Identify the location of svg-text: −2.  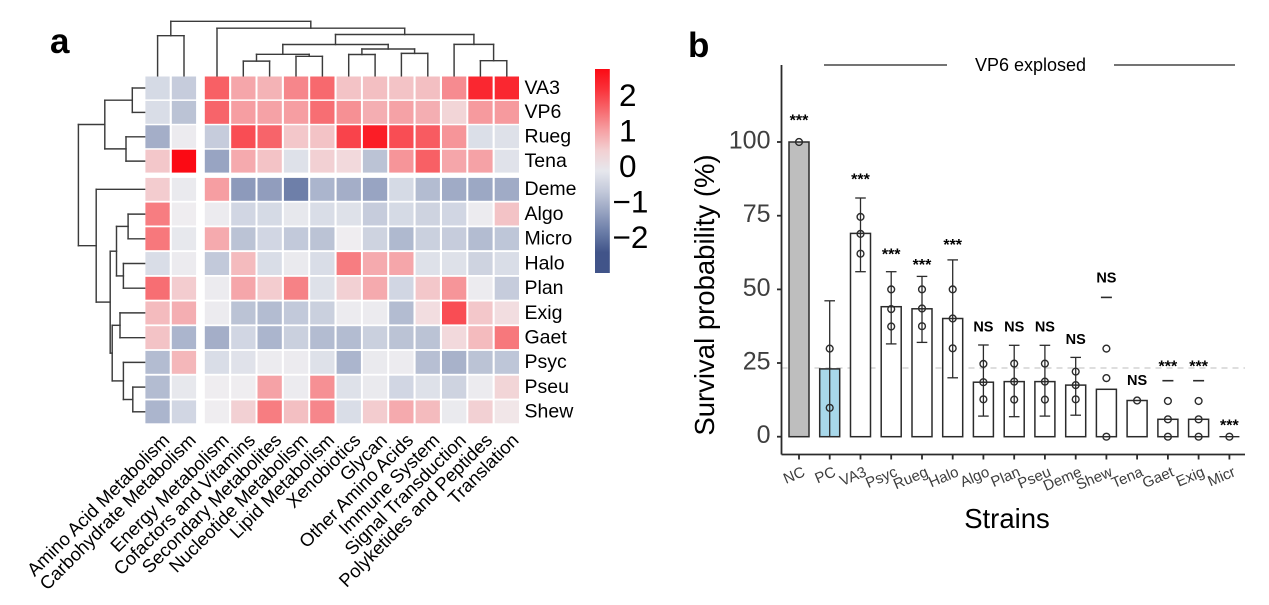
(631, 237).